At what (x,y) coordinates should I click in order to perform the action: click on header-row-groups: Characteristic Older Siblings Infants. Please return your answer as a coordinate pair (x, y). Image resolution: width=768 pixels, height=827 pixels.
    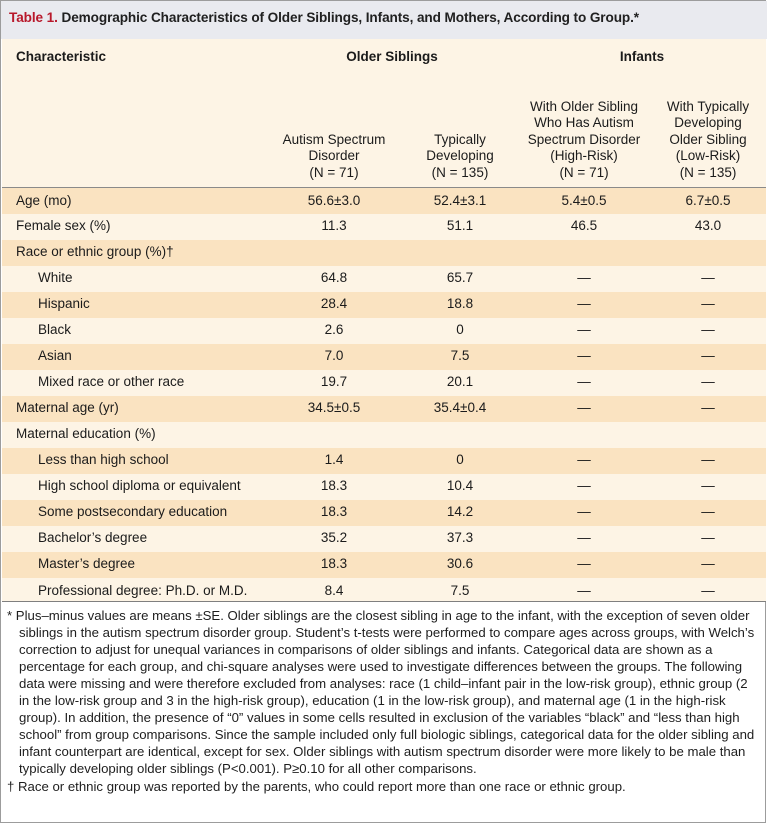
    Looking at the image, I should click on (384, 61).